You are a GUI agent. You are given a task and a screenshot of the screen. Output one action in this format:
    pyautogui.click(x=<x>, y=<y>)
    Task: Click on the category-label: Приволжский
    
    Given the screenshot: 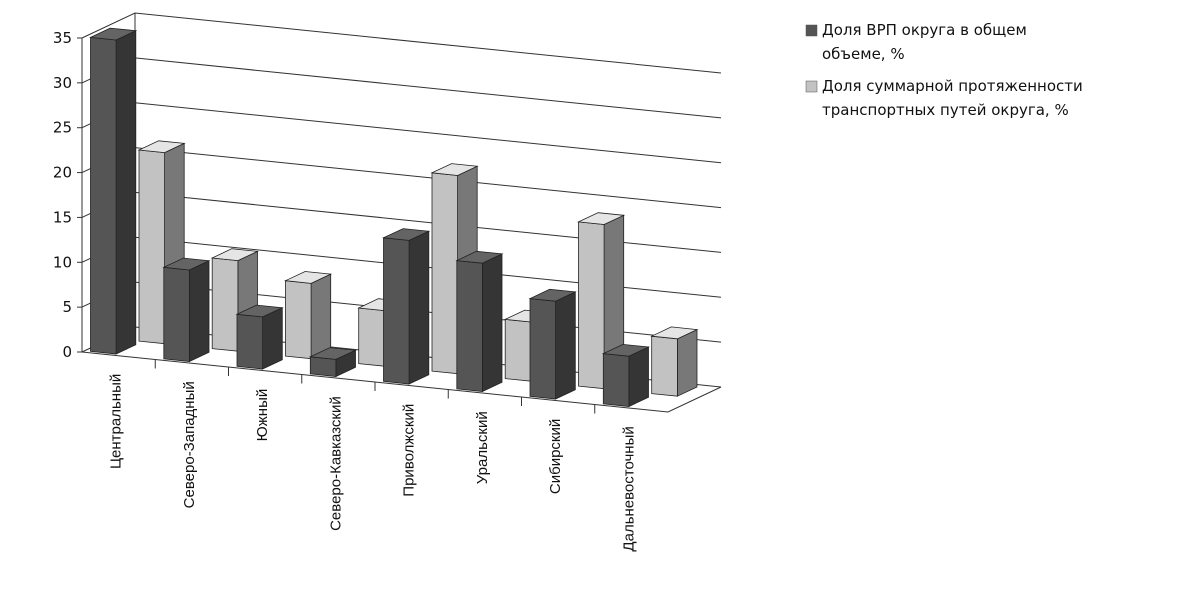 What is the action you would take?
    pyautogui.click(x=409, y=450)
    